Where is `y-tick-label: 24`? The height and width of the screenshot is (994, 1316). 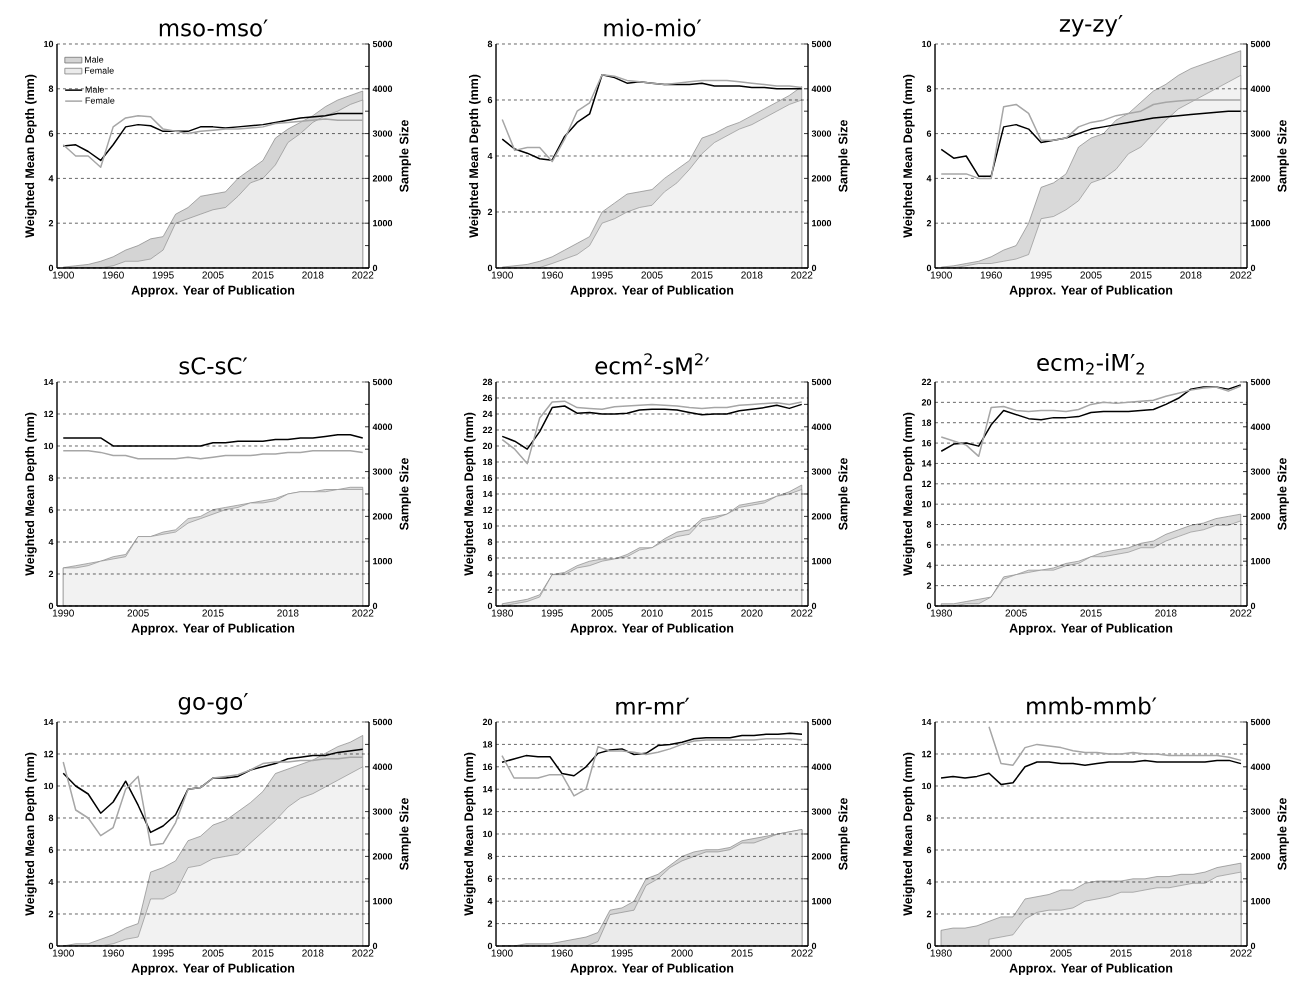
y-tick-label: 24 is located at coordinates (487, 414).